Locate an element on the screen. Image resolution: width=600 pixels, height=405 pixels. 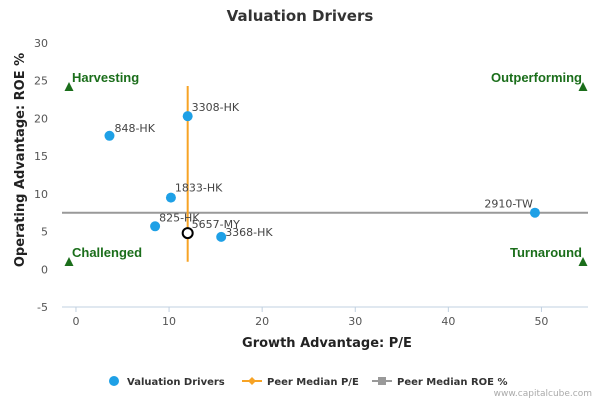
legend-label-peer-median-pe: Peer Median P/E is located at coordinates (313, 382).